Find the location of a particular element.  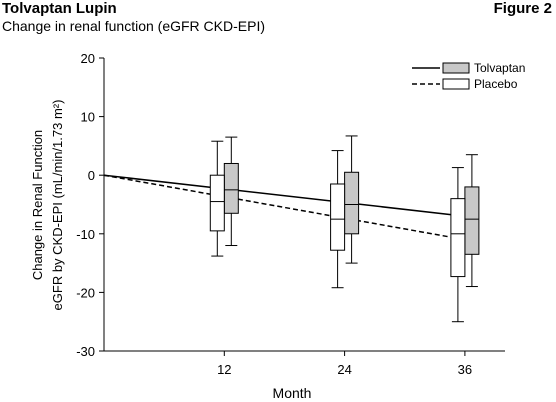

tolvaptan-trend-line is located at coordinates (284, 195).